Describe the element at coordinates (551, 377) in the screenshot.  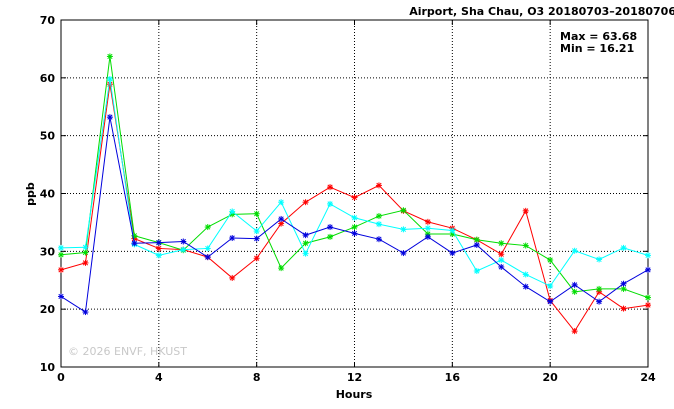
I see `x-tick-label: 20` at that location.